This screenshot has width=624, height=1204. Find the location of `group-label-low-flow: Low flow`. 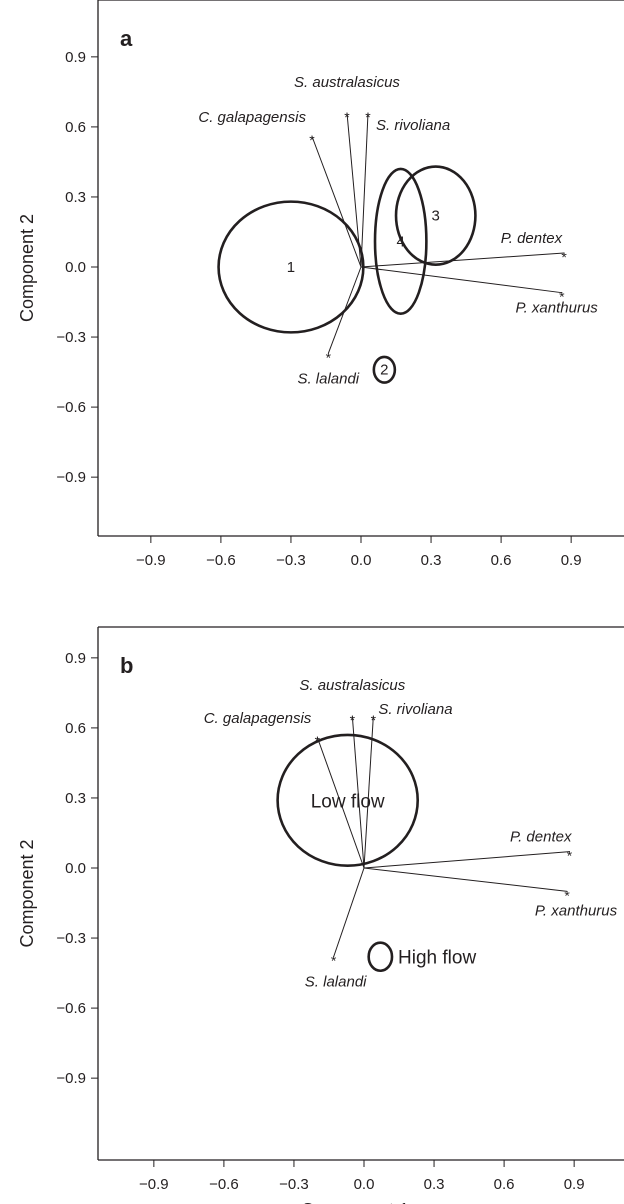

group-label-low-flow: Low flow is located at coordinates (348, 801).